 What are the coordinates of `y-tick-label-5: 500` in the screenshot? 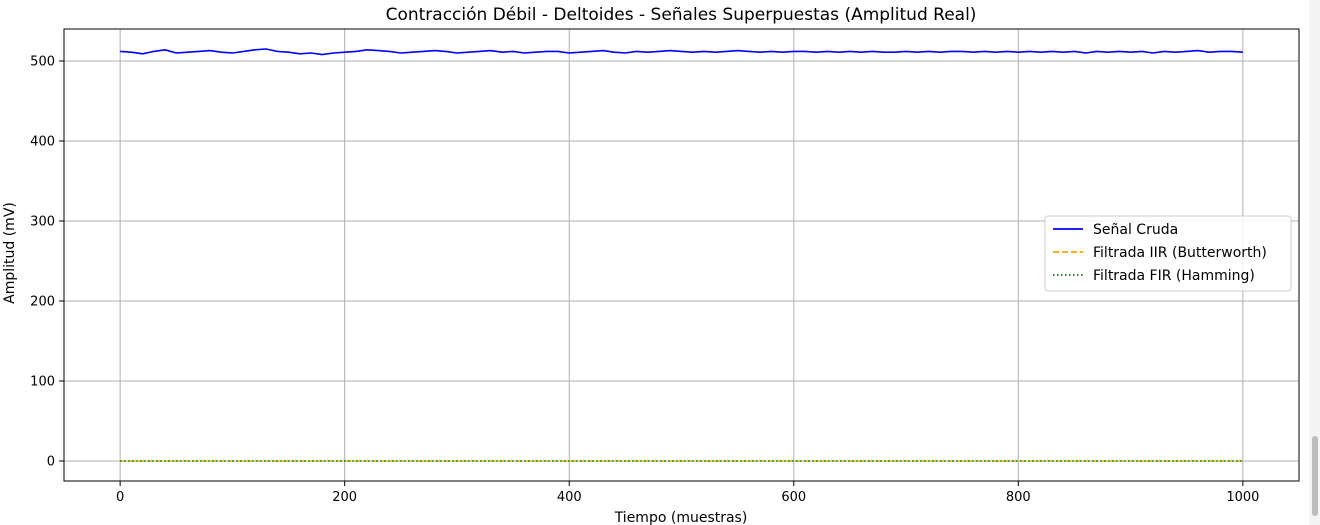 It's located at (42, 62).